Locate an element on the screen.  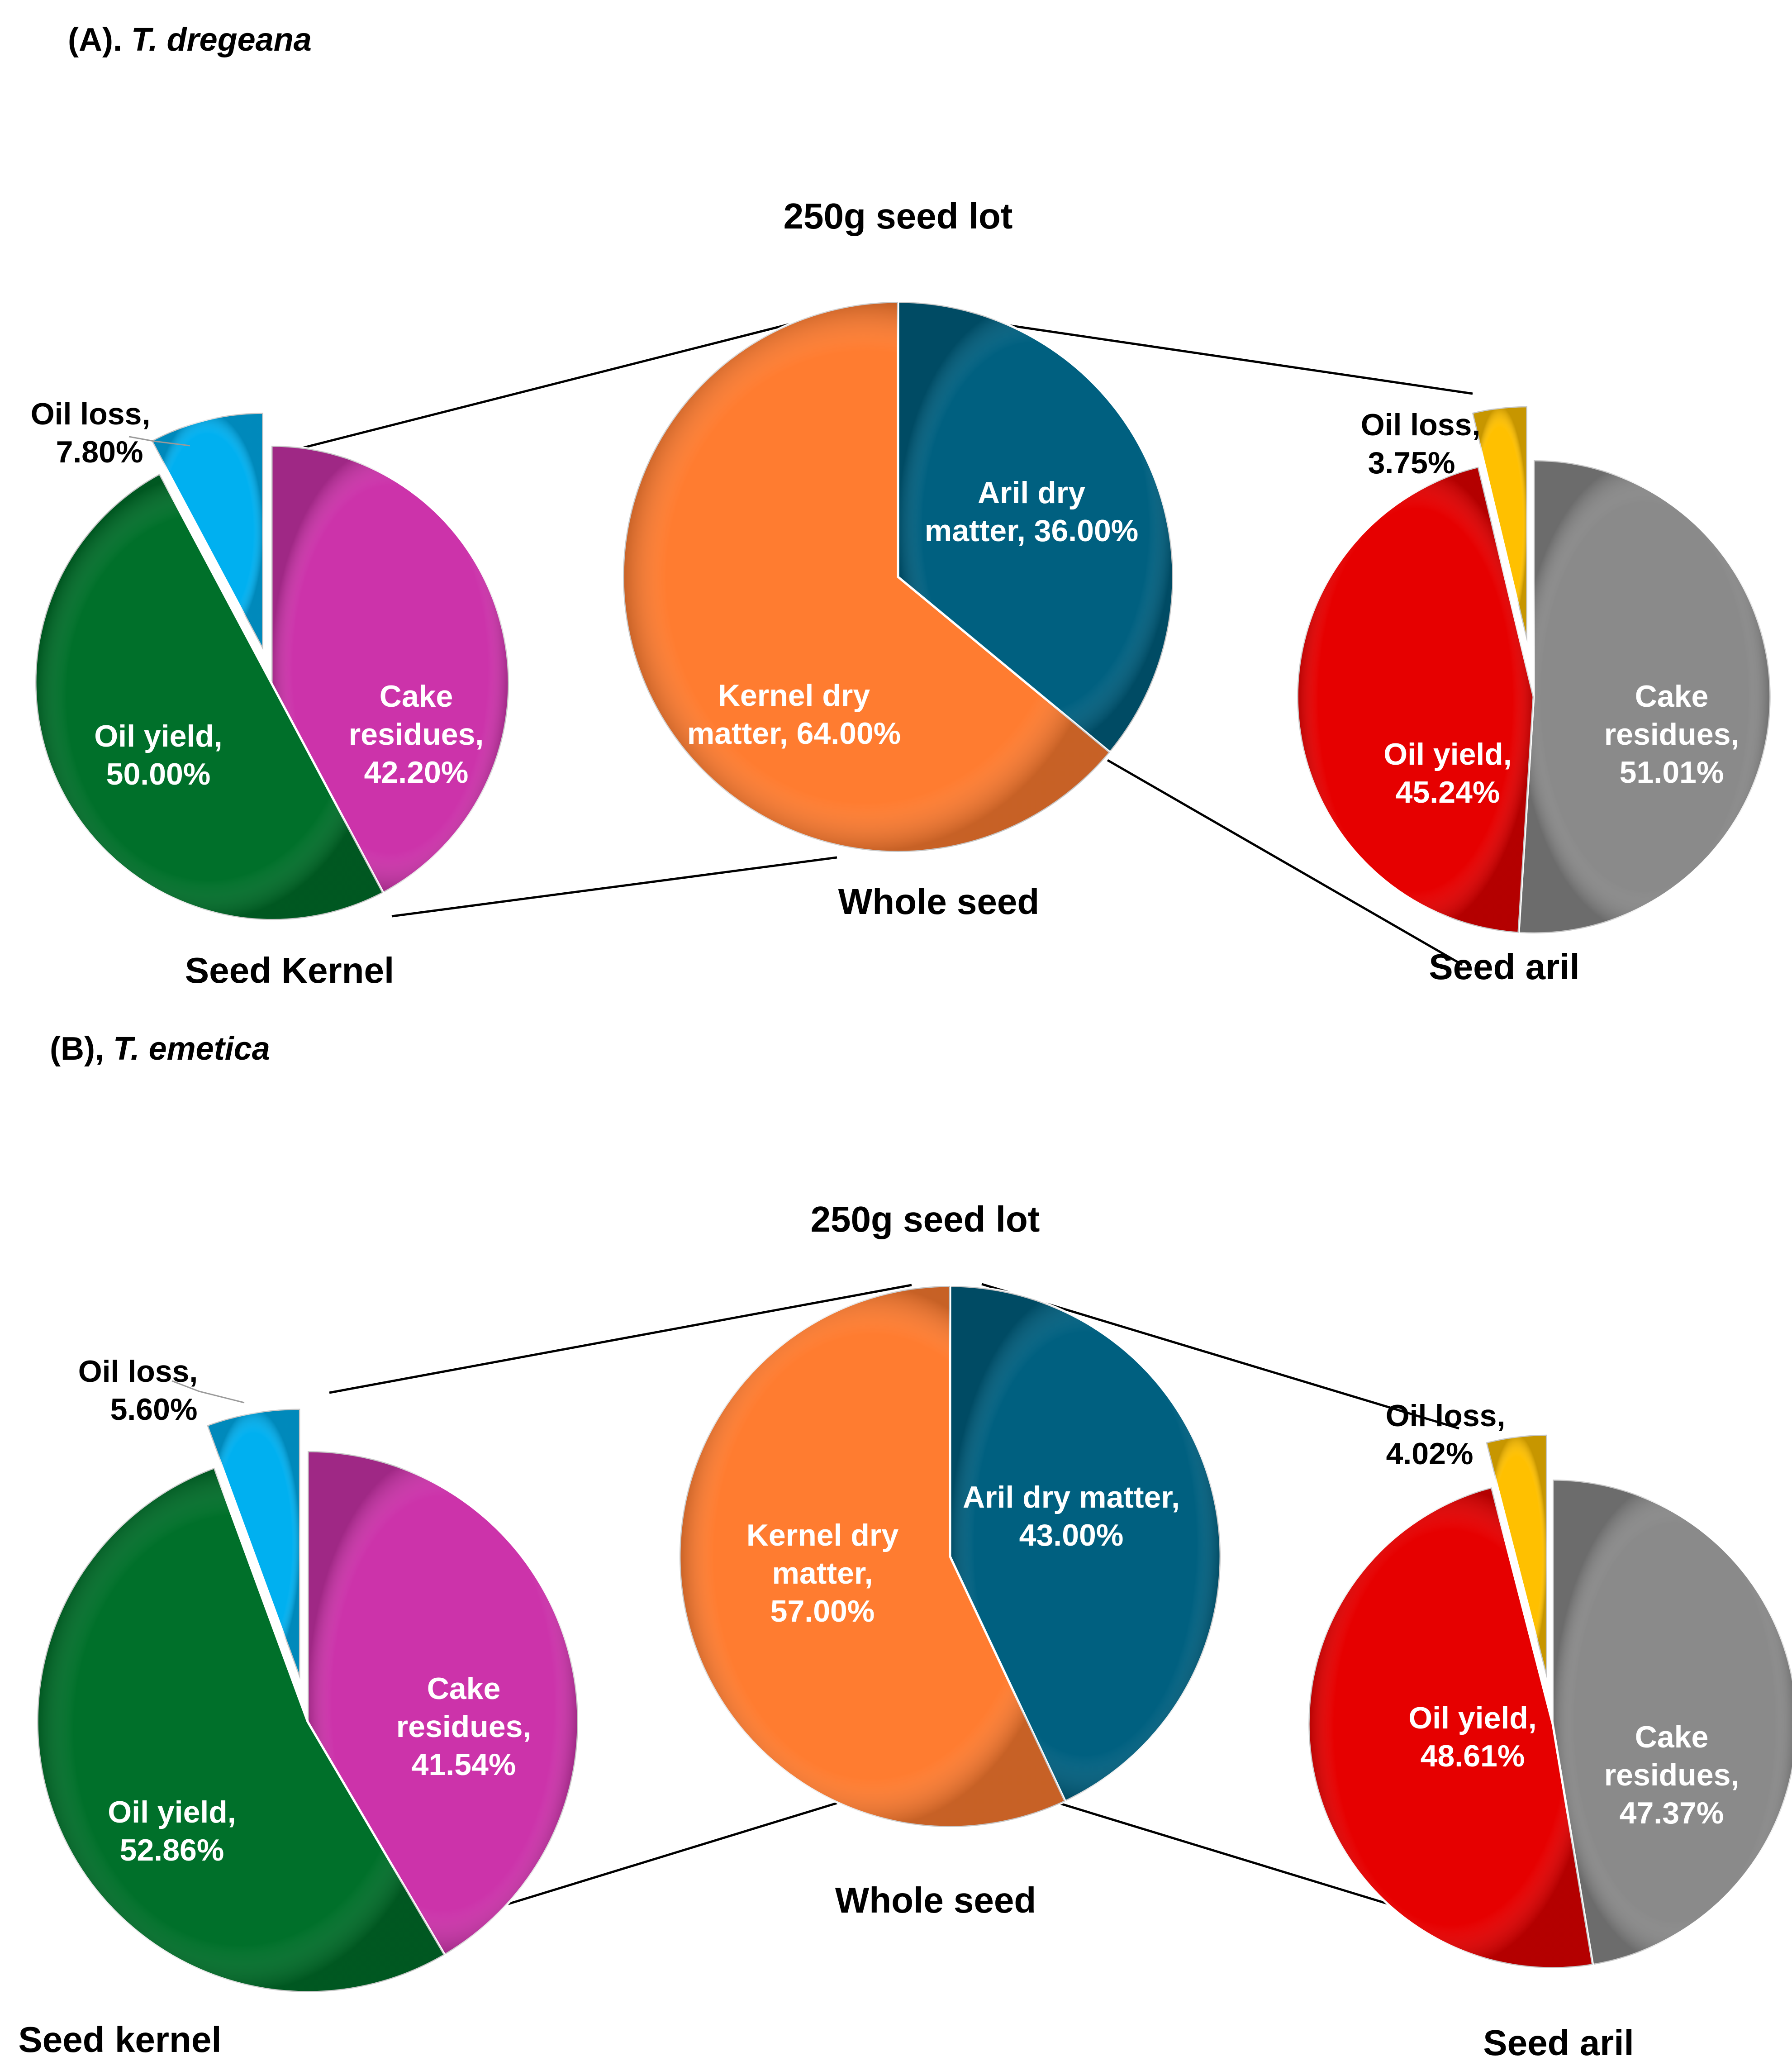
slice-label-oil-yield: Oil yield, 52.86% is located at coordinates (172, 1831).